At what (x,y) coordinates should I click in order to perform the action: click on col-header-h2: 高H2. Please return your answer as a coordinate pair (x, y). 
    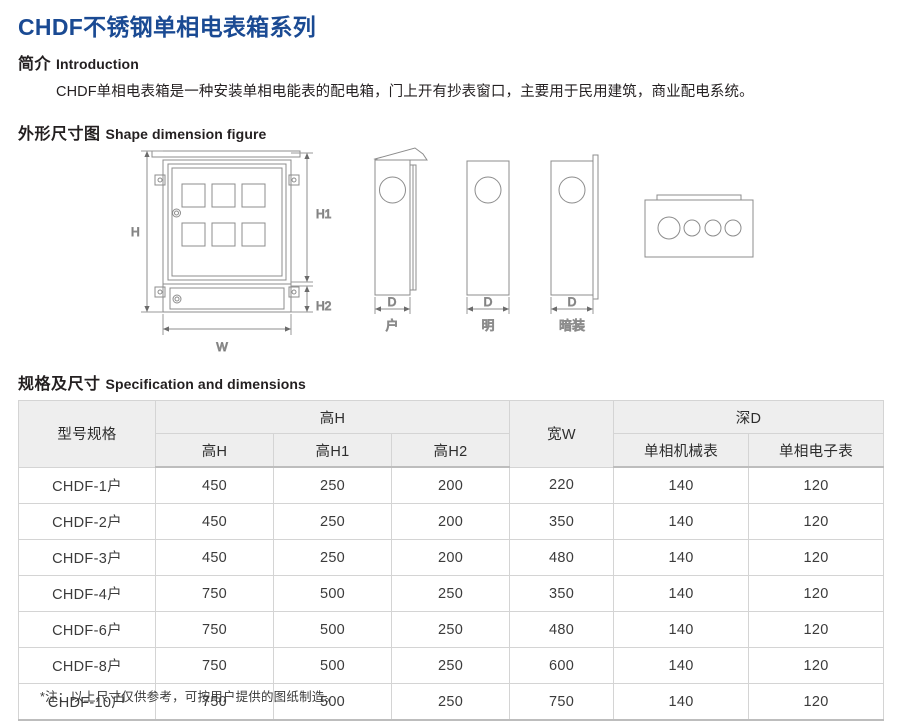
    Looking at the image, I should click on (450, 450).